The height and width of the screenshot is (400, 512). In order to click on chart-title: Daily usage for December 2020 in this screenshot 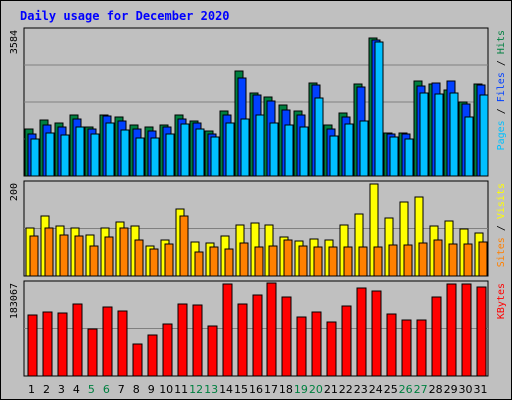, I will do `click(125, 16)`.